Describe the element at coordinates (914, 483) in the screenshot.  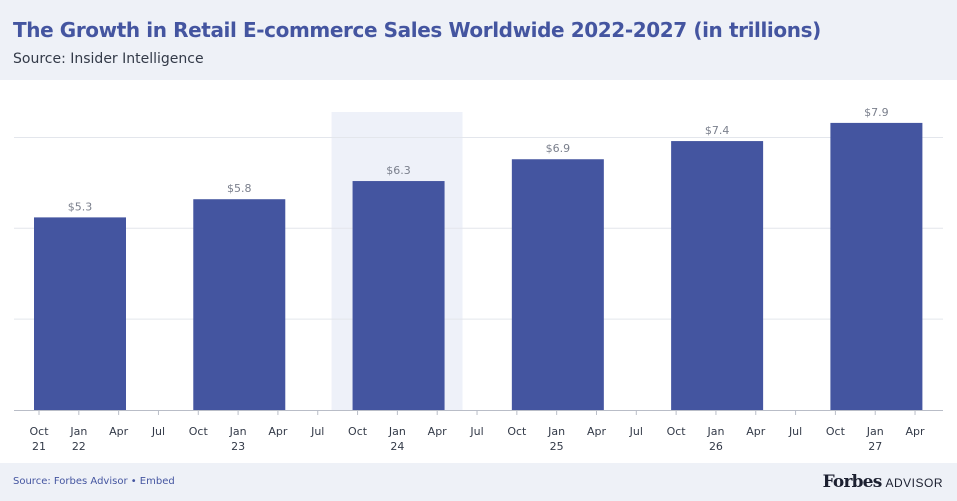
I see `logo-subtitle: ADVISOR` at that location.